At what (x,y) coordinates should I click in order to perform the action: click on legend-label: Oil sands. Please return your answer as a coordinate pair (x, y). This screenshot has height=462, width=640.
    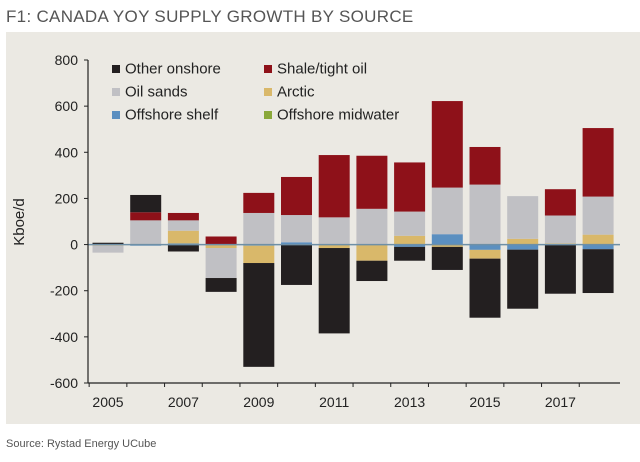
    Looking at the image, I should click on (156, 92).